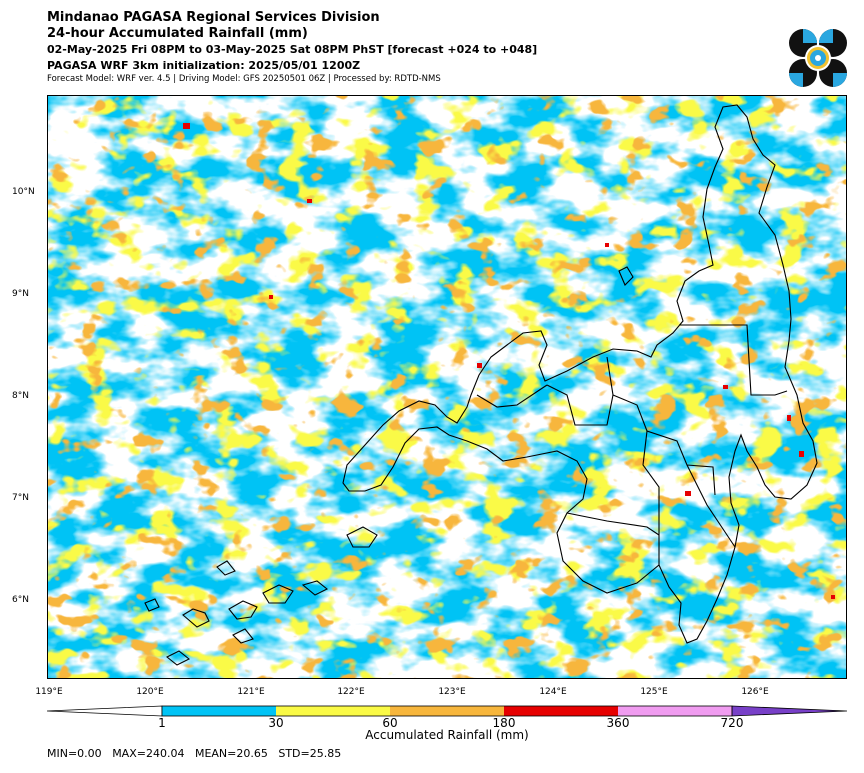 The image size is (864, 773). I want to click on stat-mean: MEAN=20.65, so click(231, 753).